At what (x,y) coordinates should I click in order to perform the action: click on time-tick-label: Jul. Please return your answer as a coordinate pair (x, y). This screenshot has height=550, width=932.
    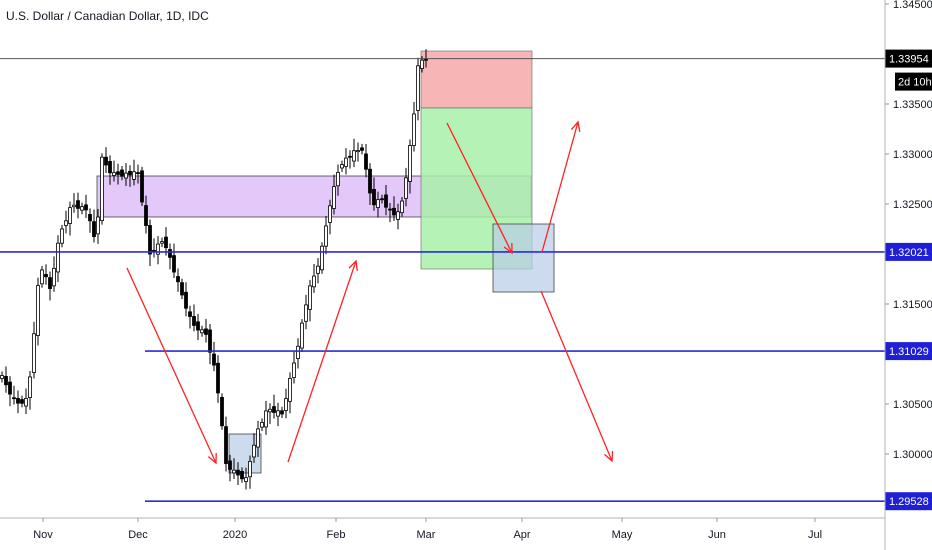
    Looking at the image, I should click on (815, 535).